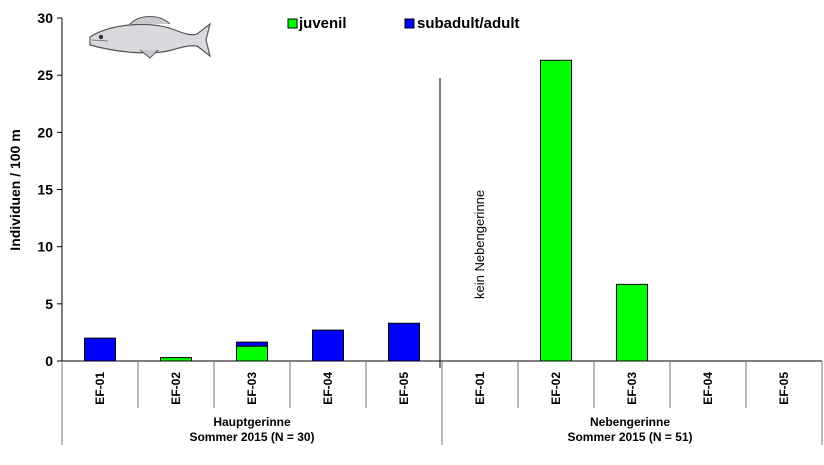 This screenshot has width=824, height=465. Describe the element at coordinates (45, 18) in the screenshot. I see `y-tick-label: 30` at that location.